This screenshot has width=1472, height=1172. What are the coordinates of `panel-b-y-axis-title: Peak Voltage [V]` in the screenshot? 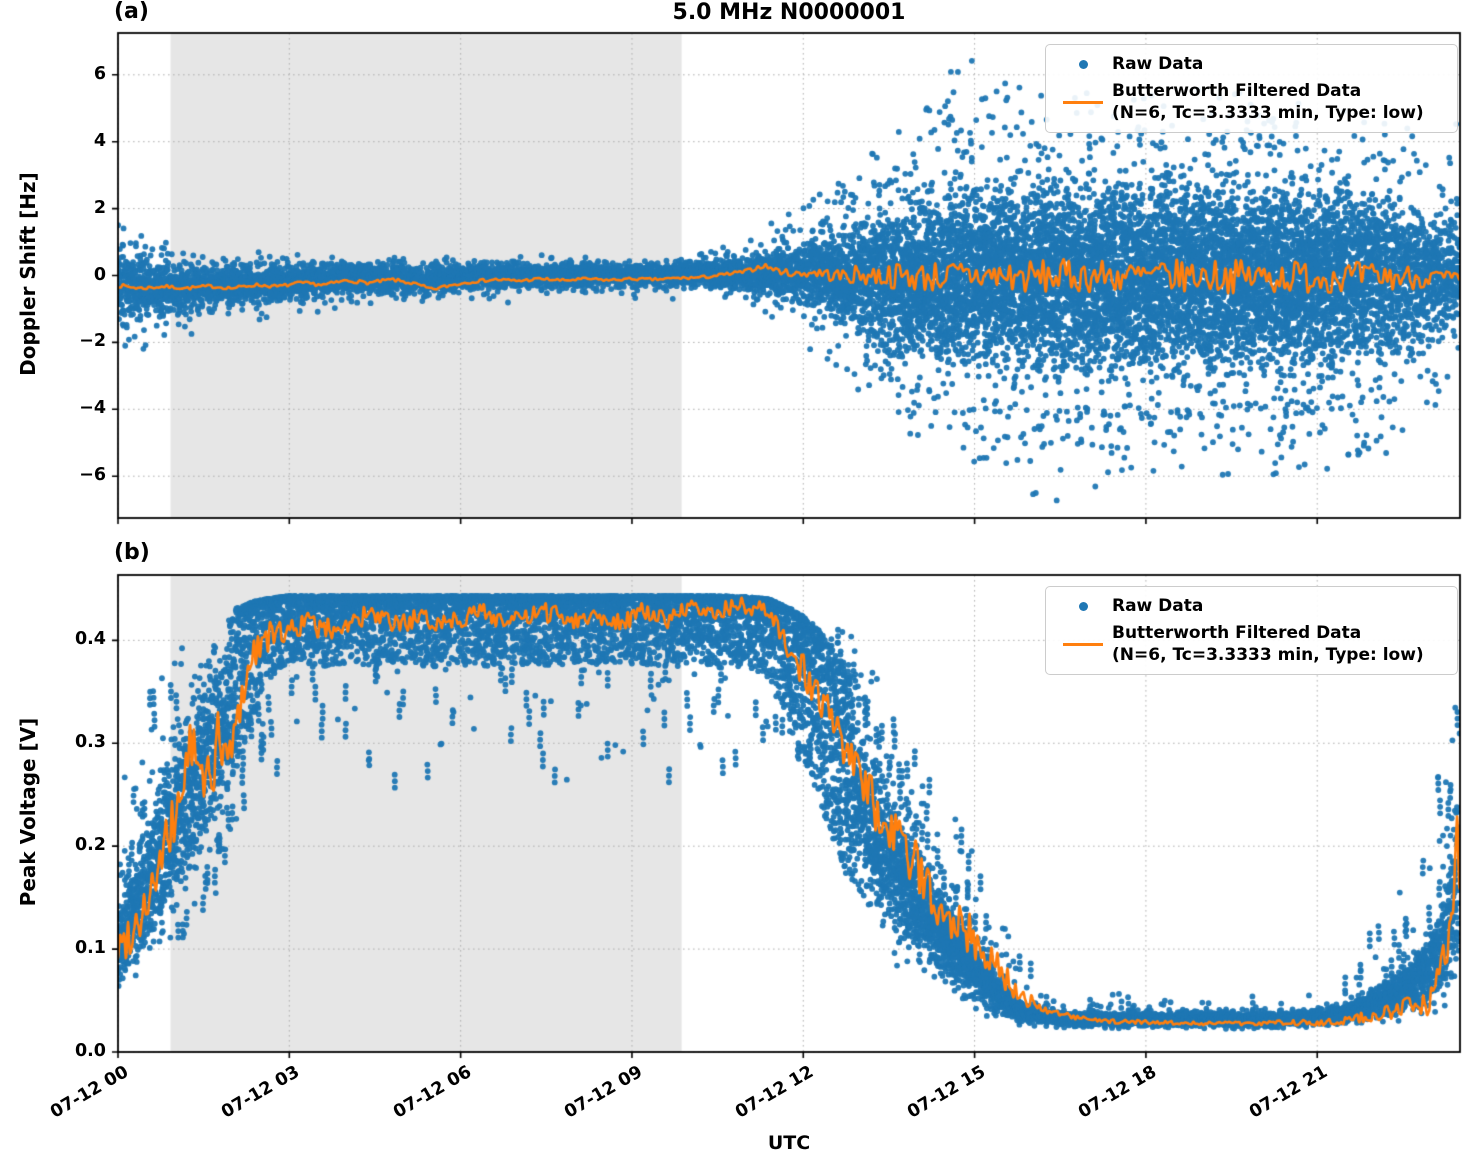 It's located at (28, 812).